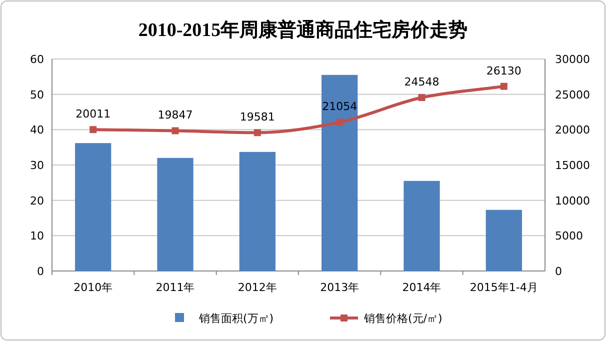 The height and width of the screenshot is (341, 606). Describe the element at coordinates (175, 115) in the screenshot. I see `data-label: 19847` at that location.